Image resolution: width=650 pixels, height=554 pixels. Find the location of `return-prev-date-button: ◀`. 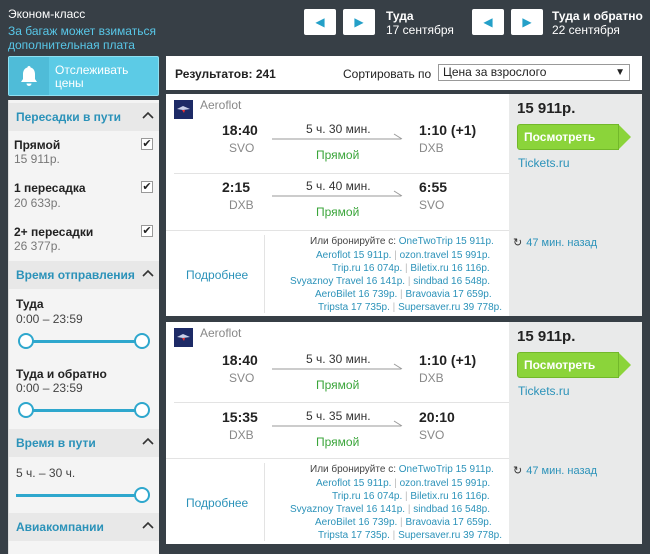

return-prev-date-button: ◀ is located at coordinates (488, 22).